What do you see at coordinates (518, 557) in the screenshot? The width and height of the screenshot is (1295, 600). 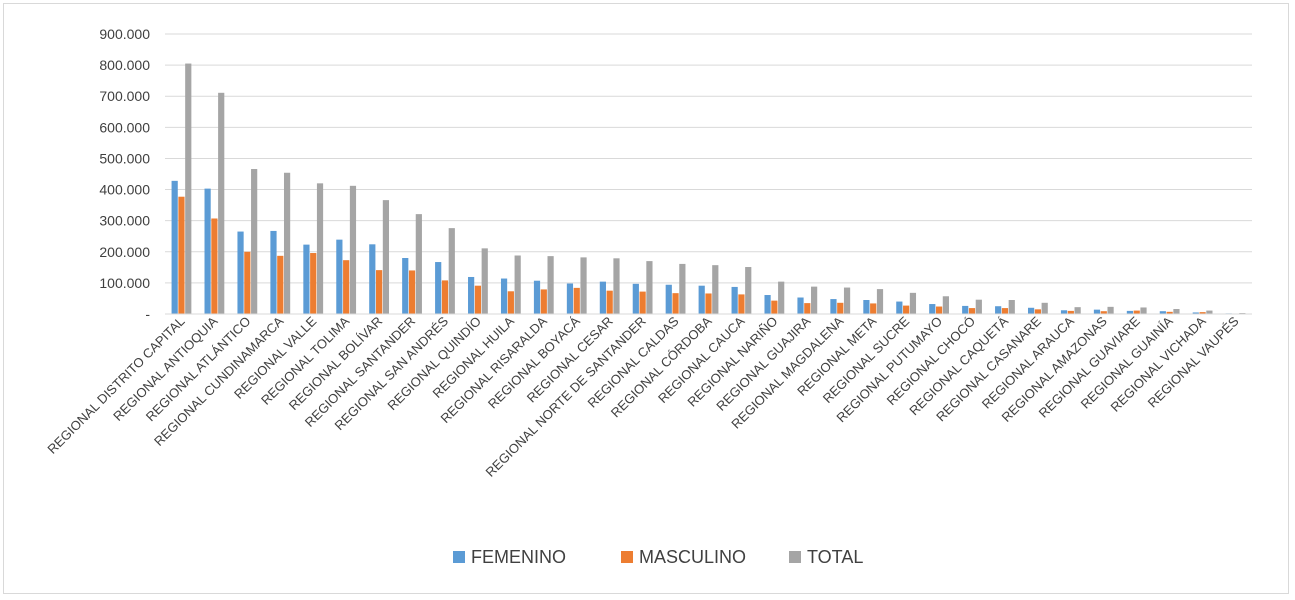 I see `legend-label-femenino: FEMENINO` at bounding box center [518, 557].